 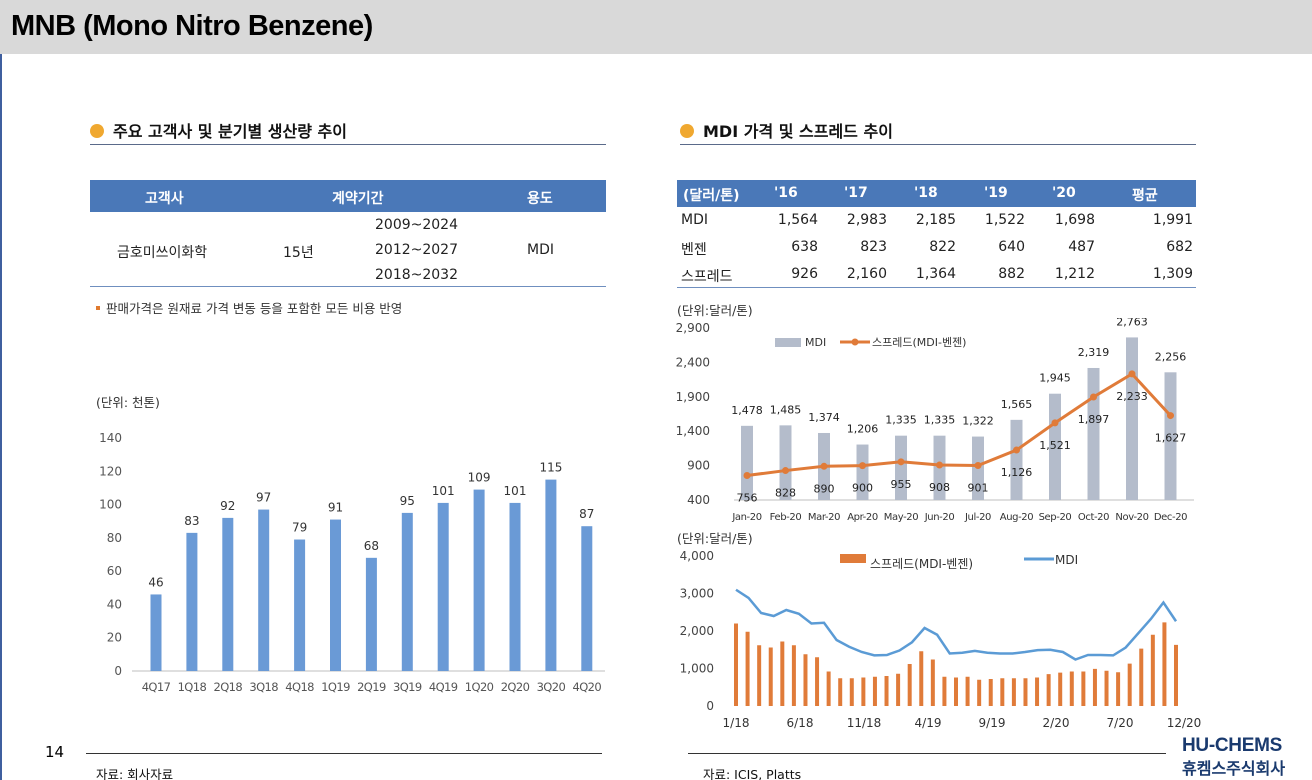 What do you see at coordinates (693, 328) in the screenshot?
I see `y-tick-label: 2,900` at bounding box center [693, 328].